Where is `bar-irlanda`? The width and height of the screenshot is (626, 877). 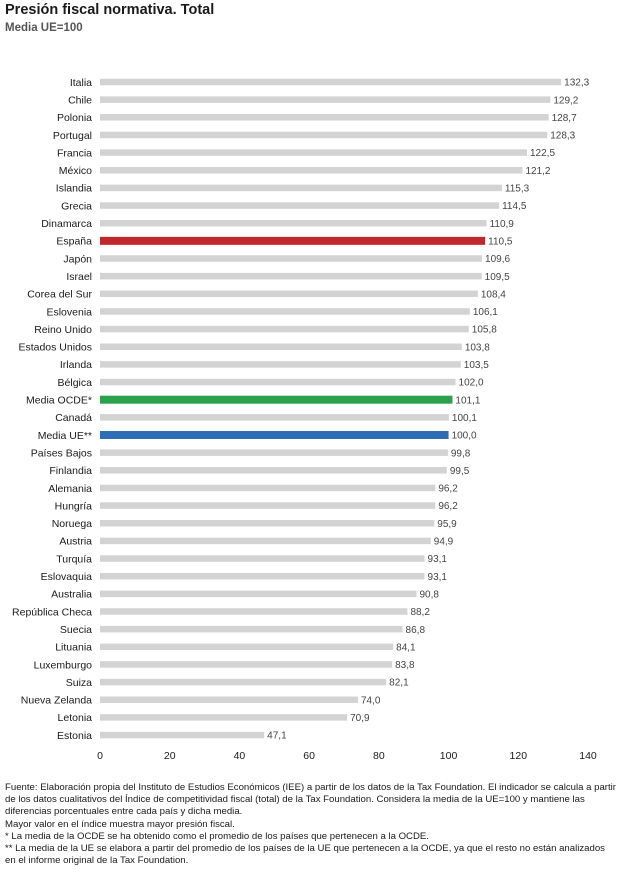
bar-irlanda is located at coordinates (280, 364).